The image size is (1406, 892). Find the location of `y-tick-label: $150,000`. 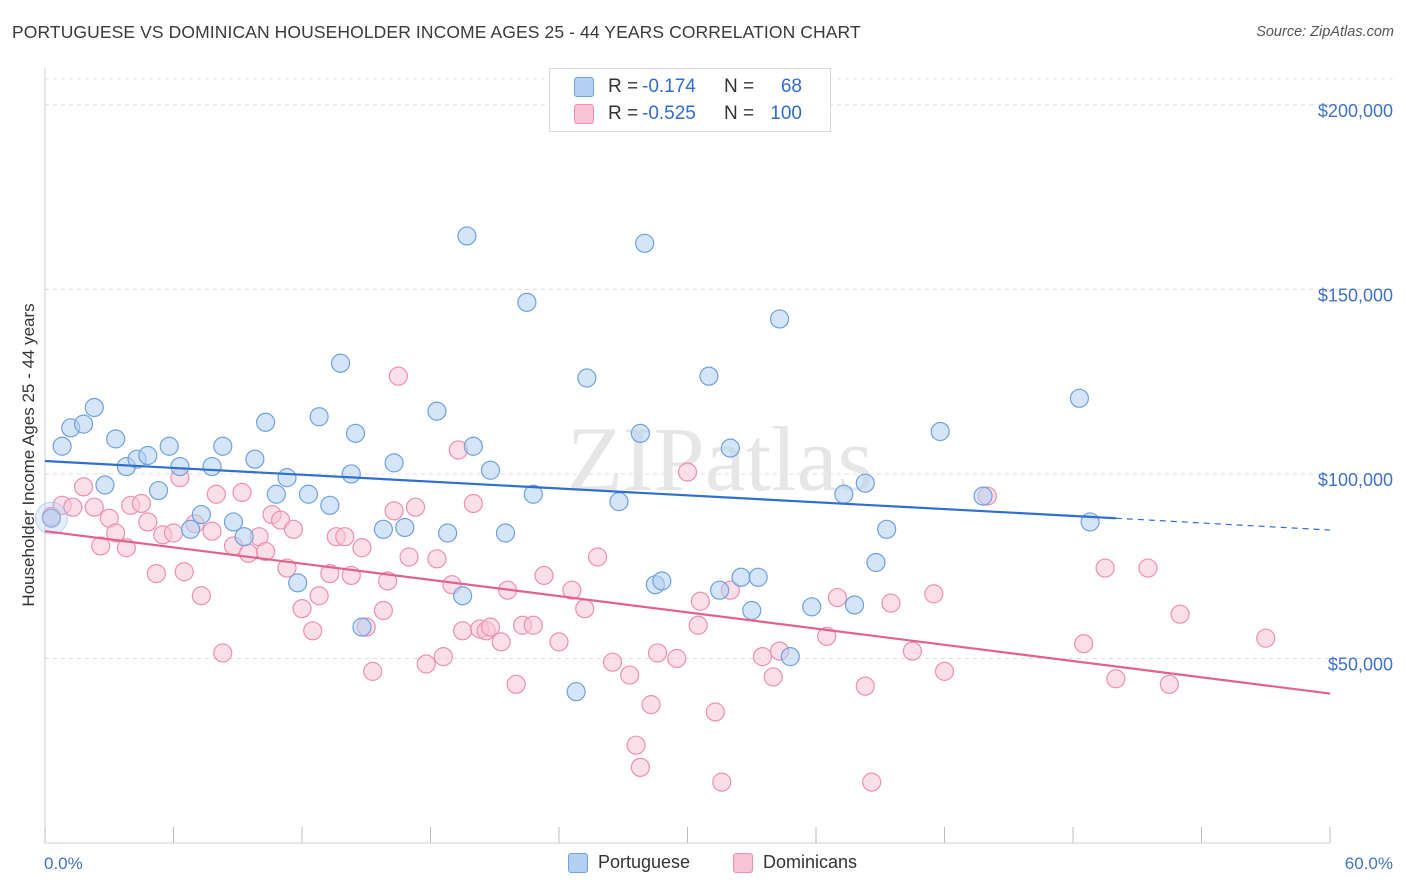

y-tick-label: $150,000 is located at coordinates (1355, 295).